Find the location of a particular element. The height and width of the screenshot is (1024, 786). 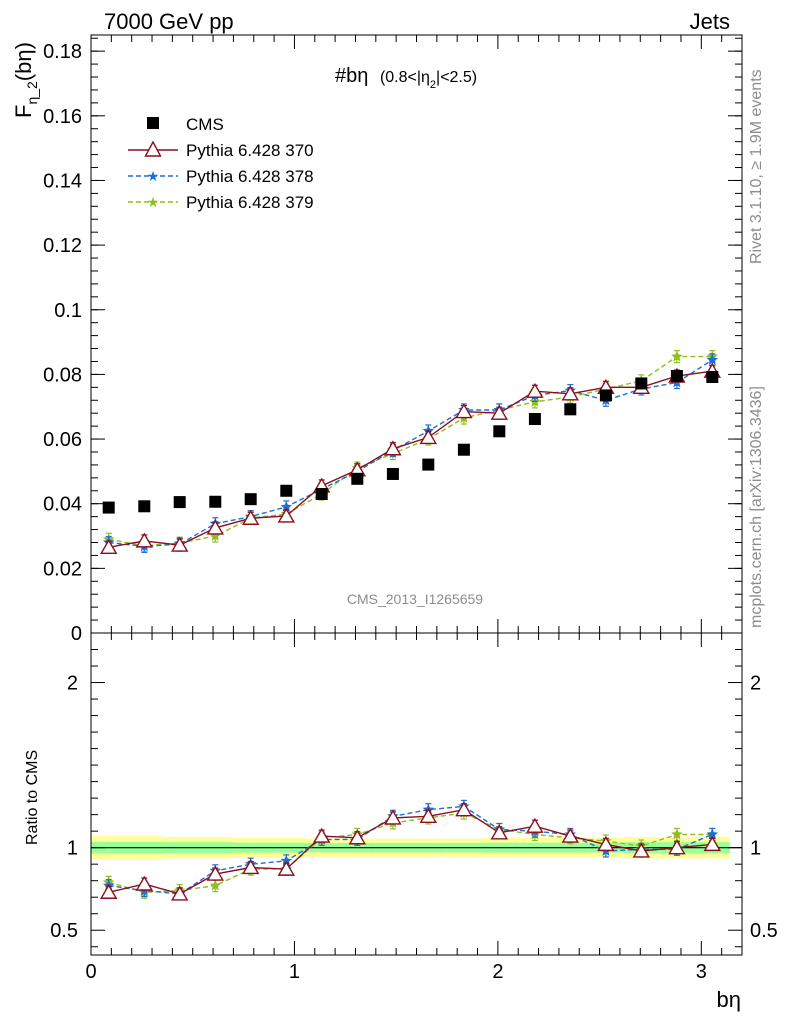

legend-label-378: Pythia 6.428 378 is located at coordinates (250, 176).